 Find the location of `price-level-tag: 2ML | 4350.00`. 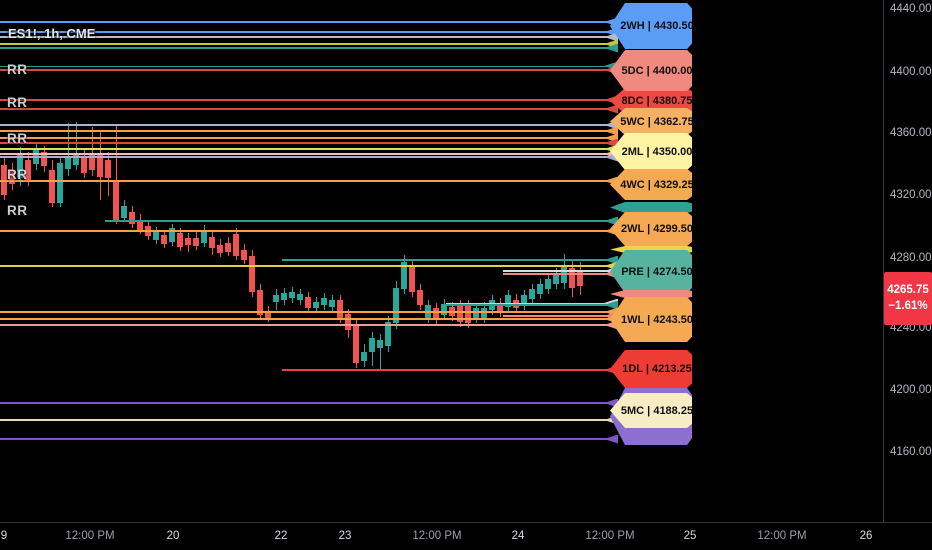

price-level-tag: 2ML | 4350.00 is located at coordinates (651, 151).